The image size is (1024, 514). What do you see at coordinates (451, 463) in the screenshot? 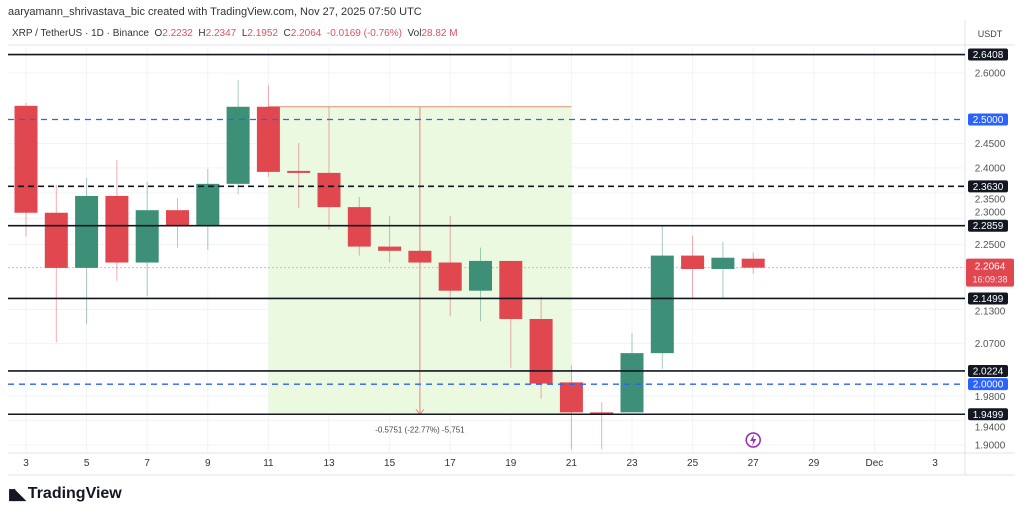
I see `x-tick-label: 17` at bounding box center [451, 463].